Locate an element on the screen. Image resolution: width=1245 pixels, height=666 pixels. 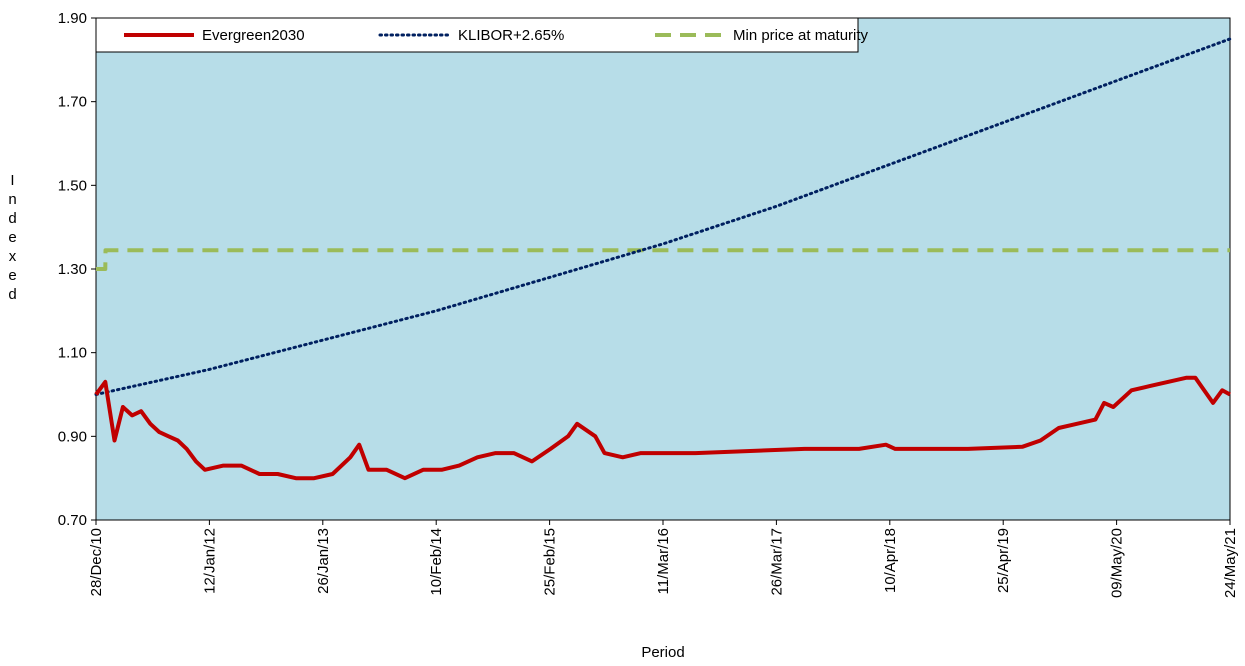
y-tick-label: 1.30 is located at coordinates (72, 269).